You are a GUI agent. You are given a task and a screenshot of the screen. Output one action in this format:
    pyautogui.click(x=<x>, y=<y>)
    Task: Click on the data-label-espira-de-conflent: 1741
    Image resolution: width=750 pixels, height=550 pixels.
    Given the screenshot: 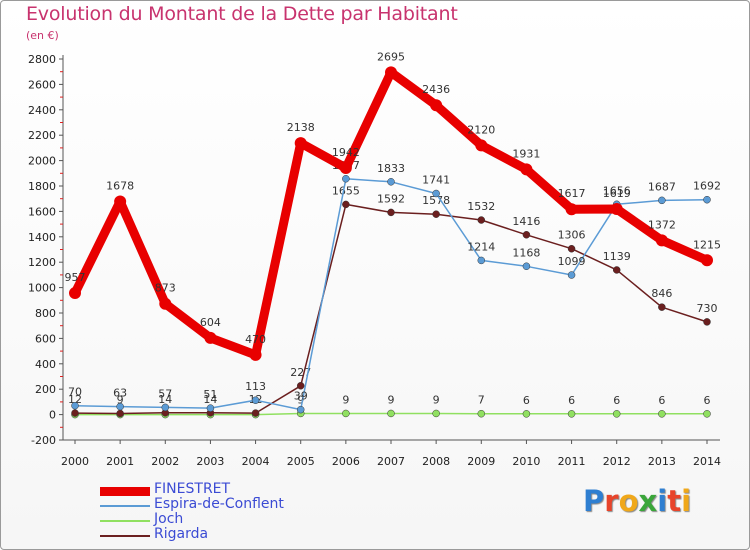 What is the action you would take?
    pyautogui.click(x=436, y=179)
    